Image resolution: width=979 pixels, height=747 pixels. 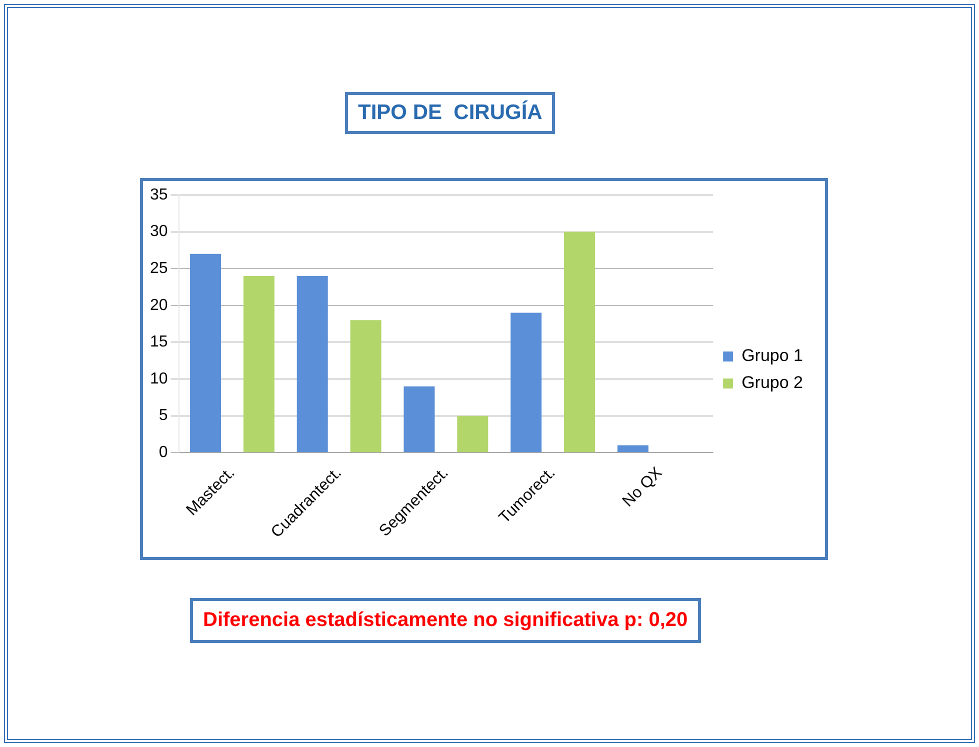 I want to click on y-tick-label: 25, so click(x=159, y=269).